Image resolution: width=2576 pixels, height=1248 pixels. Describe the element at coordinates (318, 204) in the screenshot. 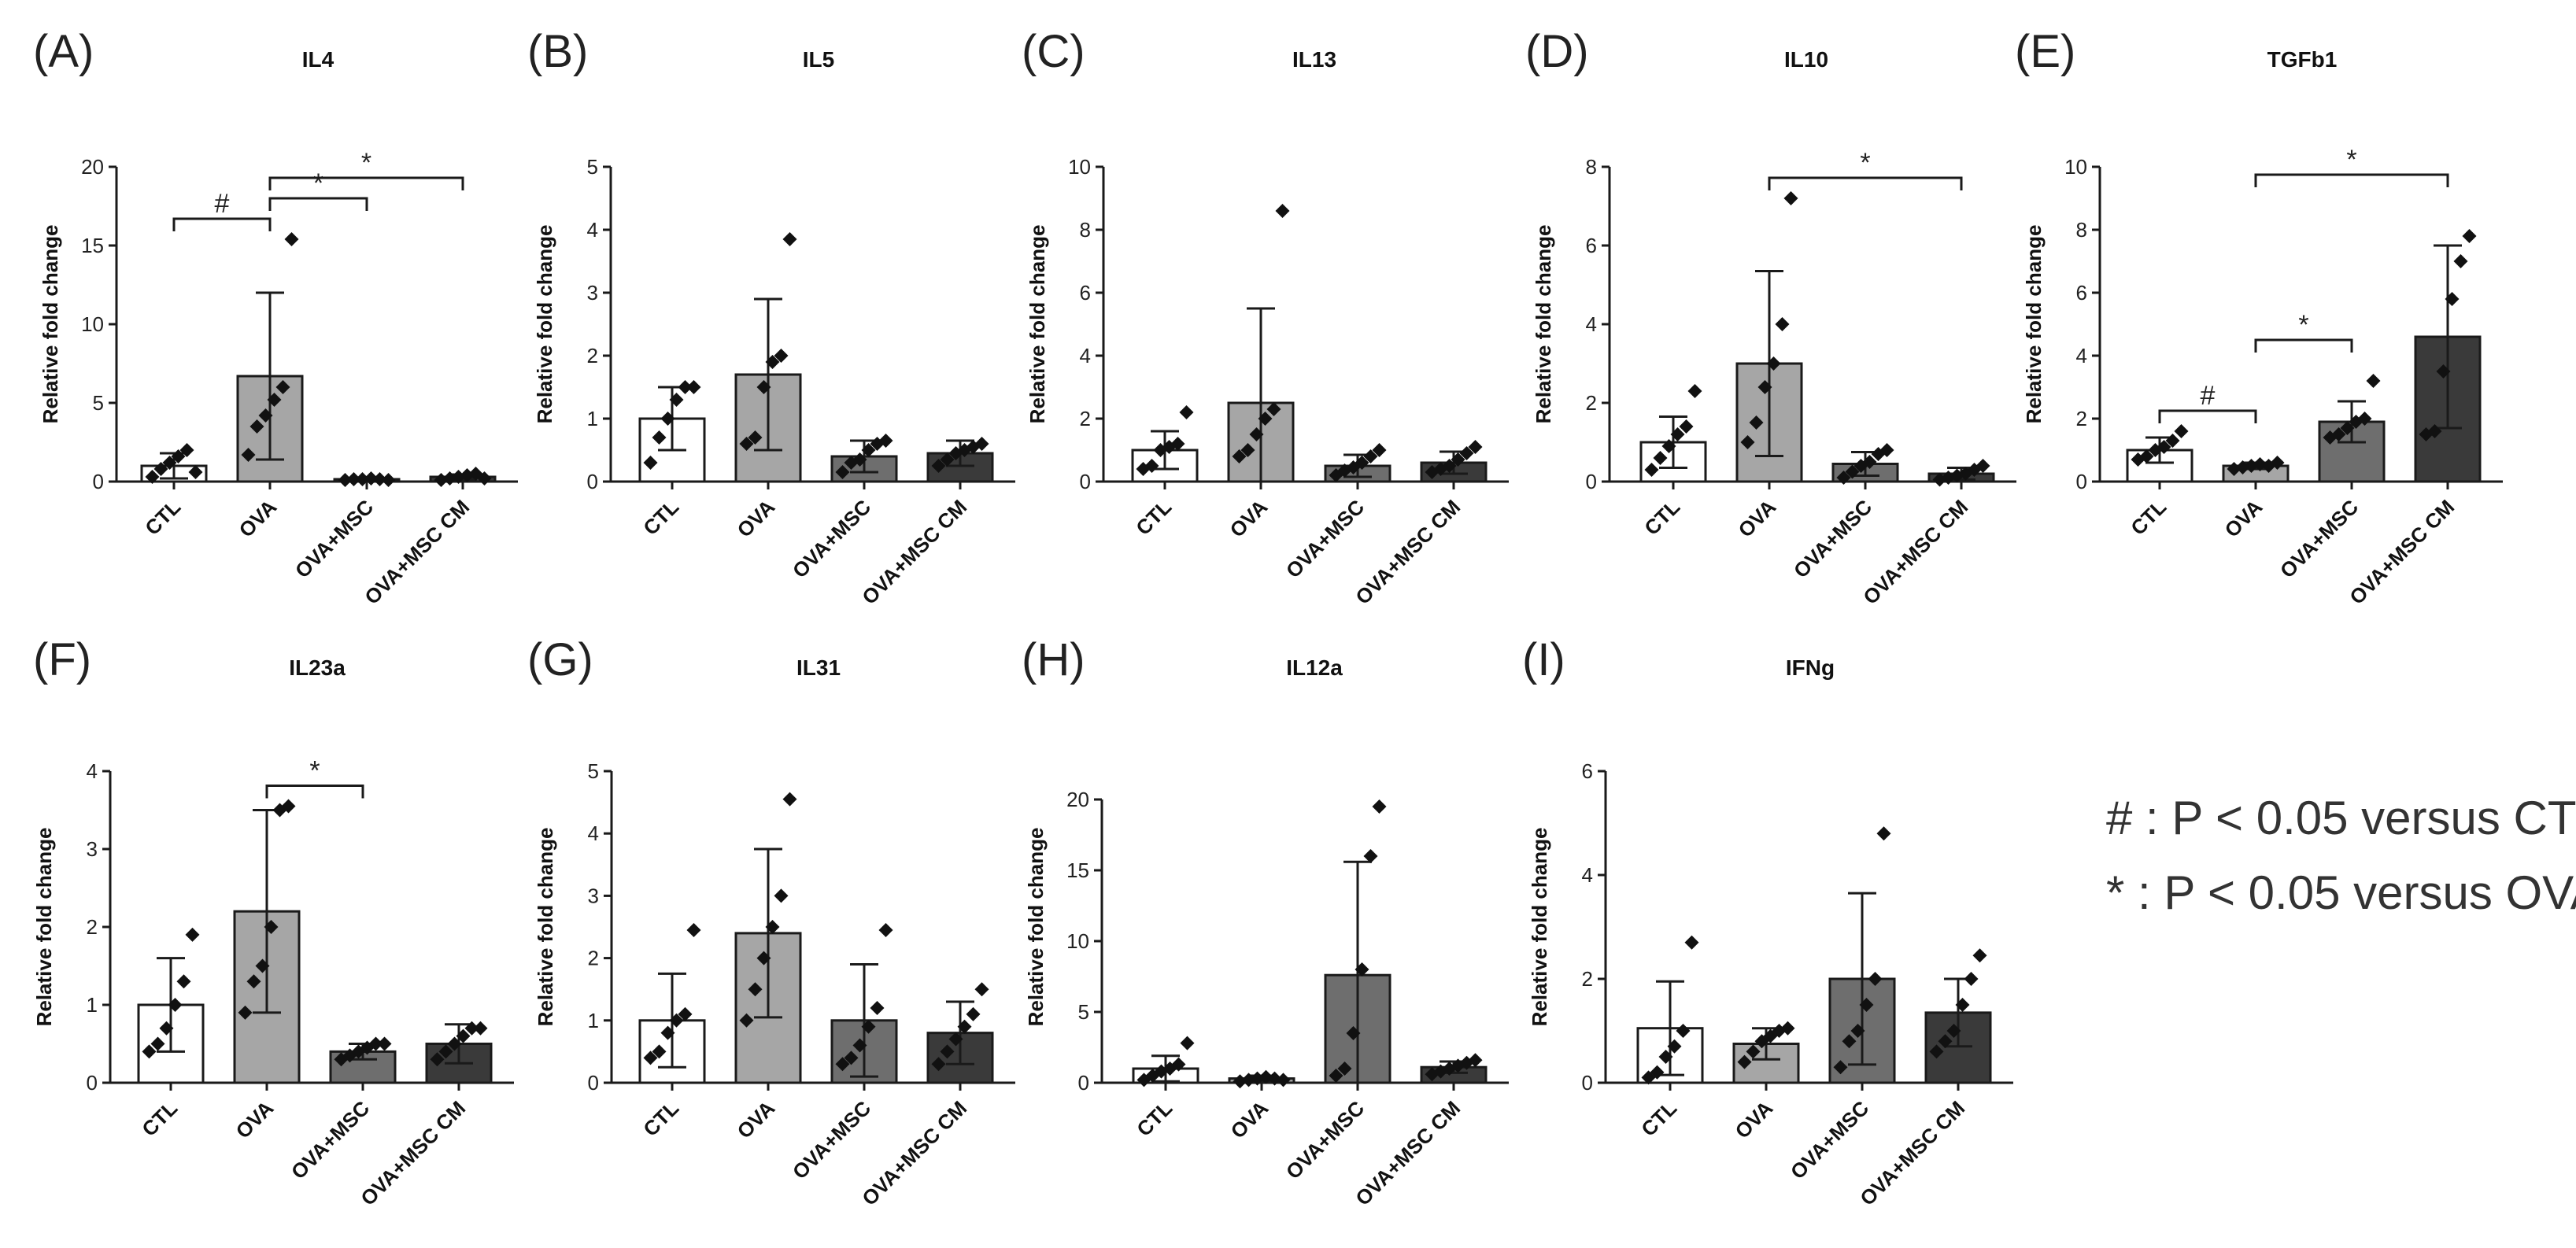

I see `significance-bracket` at that location.